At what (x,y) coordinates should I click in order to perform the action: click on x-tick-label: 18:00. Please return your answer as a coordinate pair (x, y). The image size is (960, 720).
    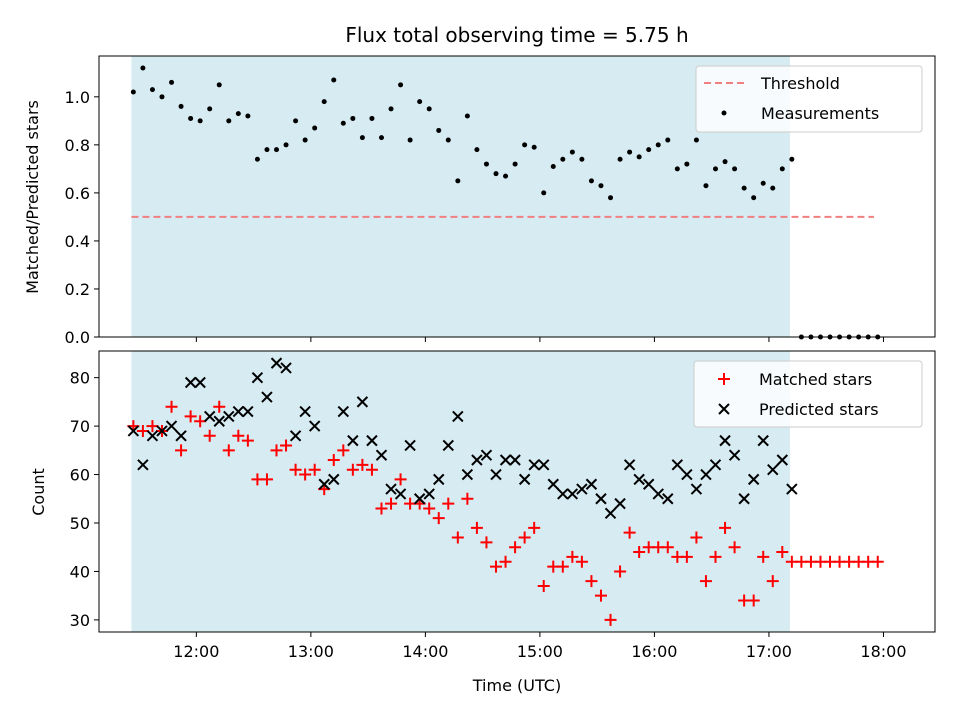
    Looking at the image, I should click on (883, 651).